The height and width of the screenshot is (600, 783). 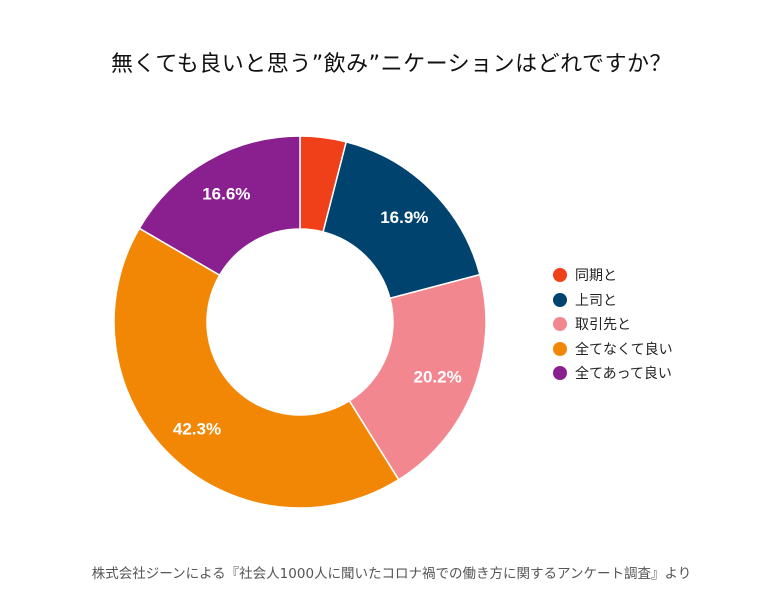 What do you see at coordinates (596, 276) in the screenshot?
I see `legend-label: 同期と` at bounding box center [596, 276].